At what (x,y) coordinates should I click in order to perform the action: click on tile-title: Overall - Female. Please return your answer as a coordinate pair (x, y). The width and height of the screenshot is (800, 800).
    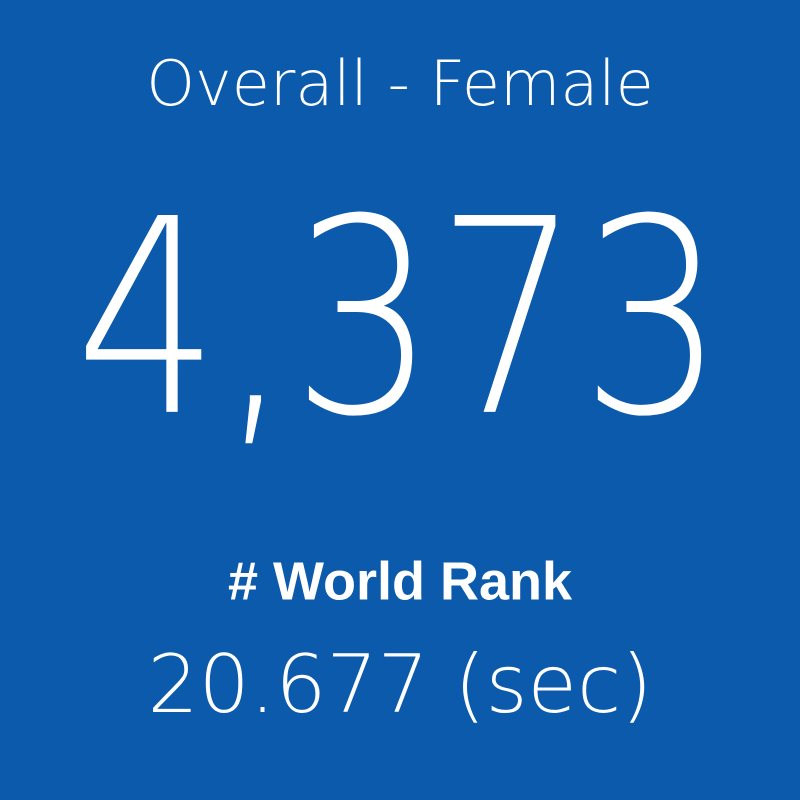
    Looking at the image, I should click on (400, 83).